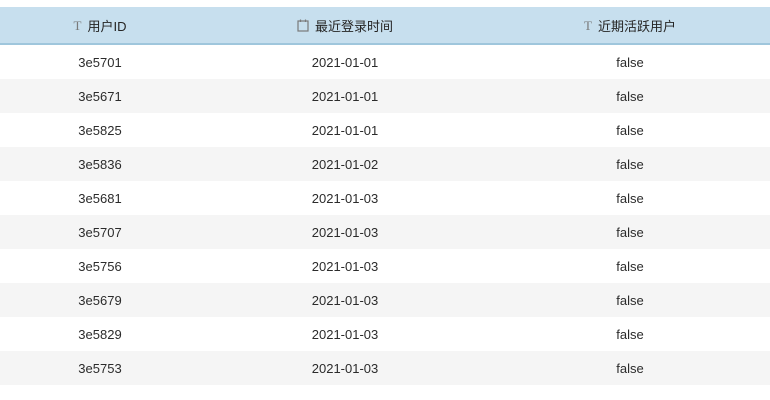  What do you see at coordinates (100, 266) in the screenshot?
I see `cell-user-id: 3e5756` at bounding box center [100, 266].